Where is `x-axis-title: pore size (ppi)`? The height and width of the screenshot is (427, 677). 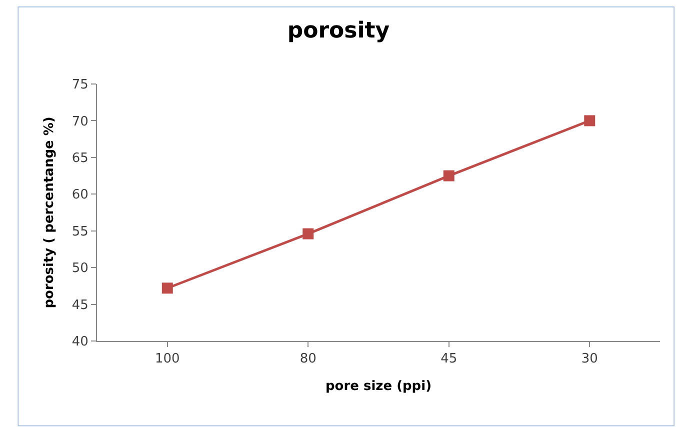
x-axis-title: pore size (ppi) is located at coordinates (378, 386).